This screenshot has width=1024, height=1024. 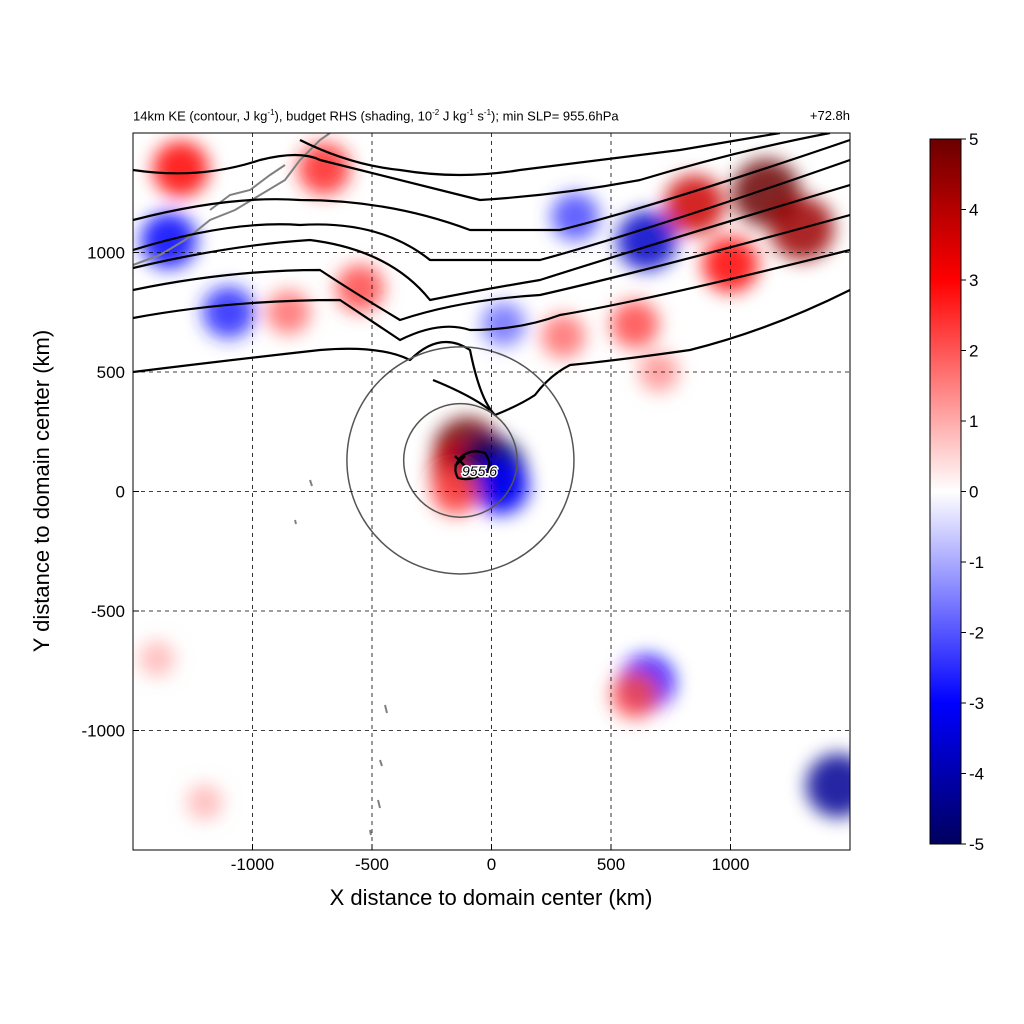 I want to click on colorbar-tick-label: -3, so click(x=976, y=703).